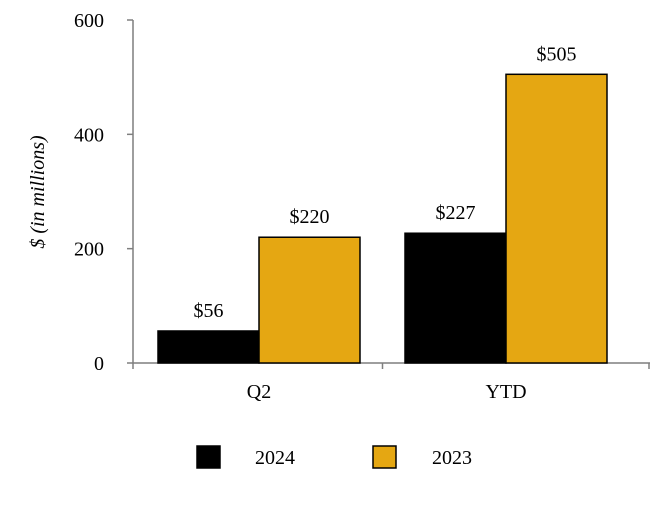 This screenshot has height=505, width=650. I want to click on y-axis-title: $ (in millions), so click(38, 192).